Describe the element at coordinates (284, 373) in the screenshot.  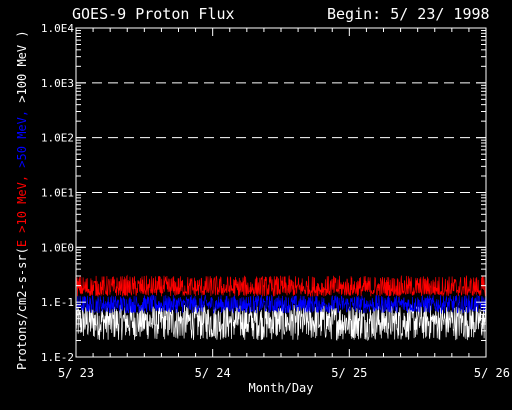
I see `x-tick-labels: 5/ 23 5/ 24 5/ 25 5/ 26` at that location.